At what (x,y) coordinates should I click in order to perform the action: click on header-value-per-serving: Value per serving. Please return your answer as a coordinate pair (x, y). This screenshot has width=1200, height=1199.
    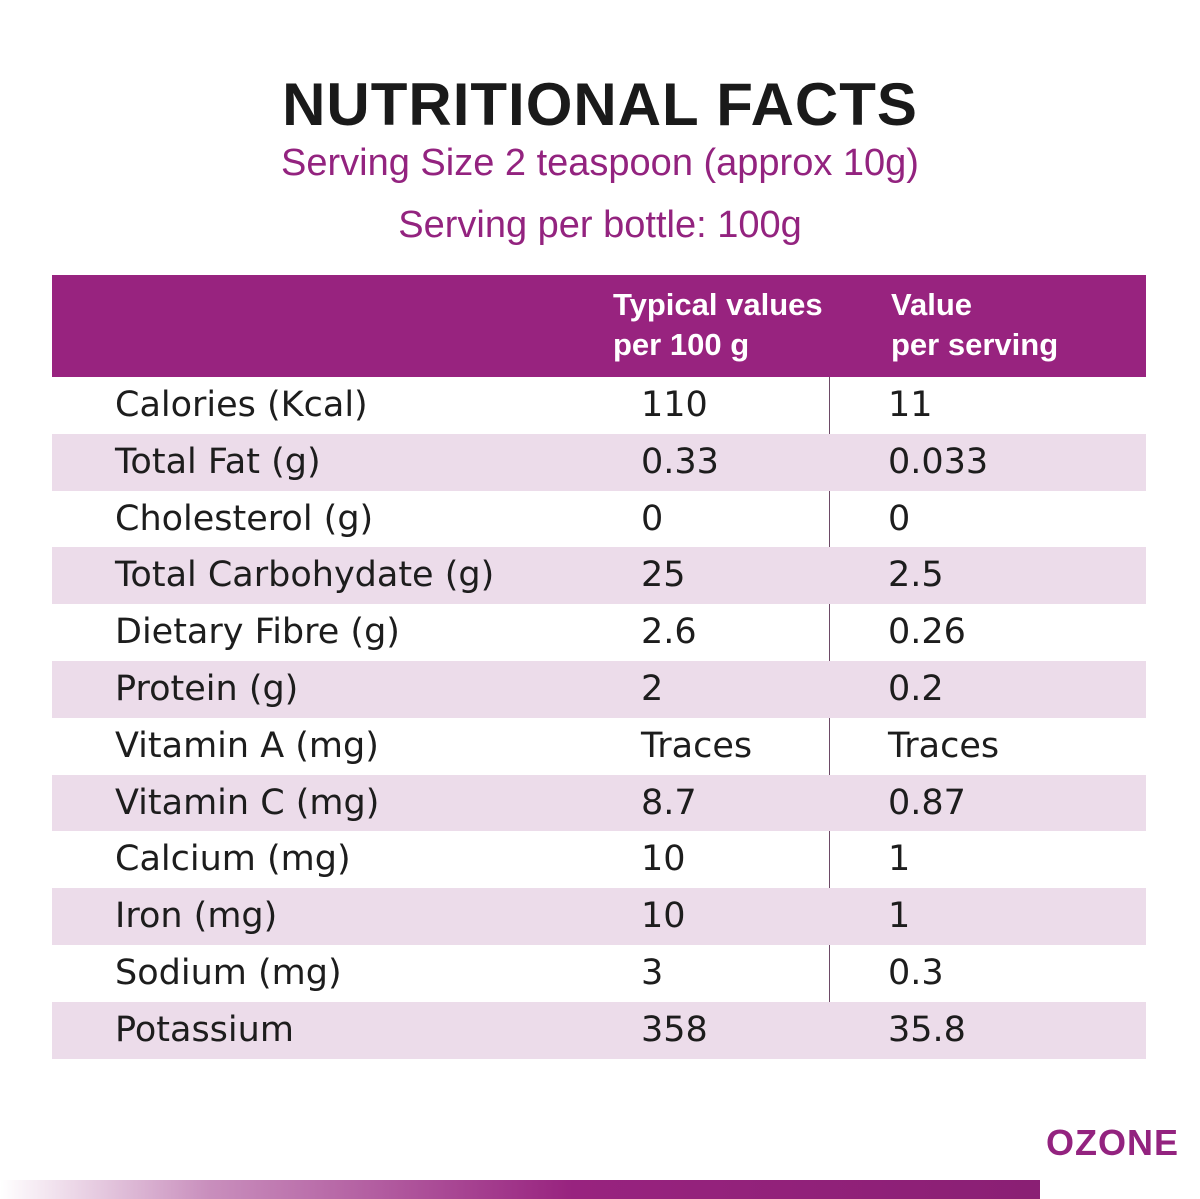
    Looking at the image, I should click on (1011, 325).